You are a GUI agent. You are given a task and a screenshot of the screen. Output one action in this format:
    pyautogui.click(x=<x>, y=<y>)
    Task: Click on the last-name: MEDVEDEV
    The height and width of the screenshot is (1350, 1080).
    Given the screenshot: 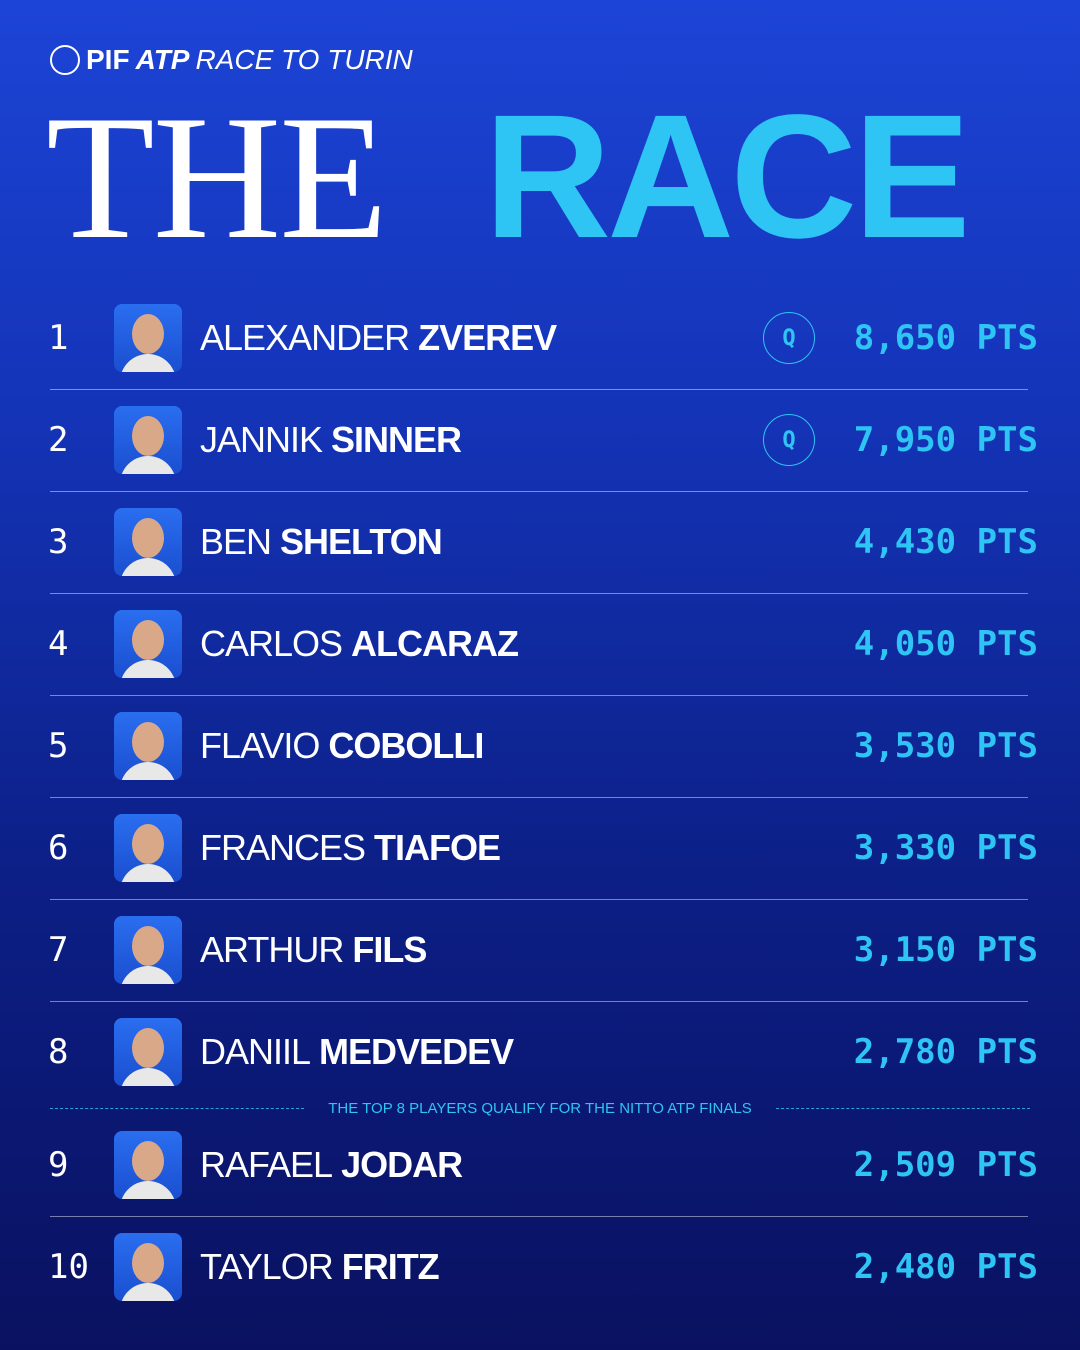 What is the action you would take?
    pyautogui.click(x=416, y=1051)
    